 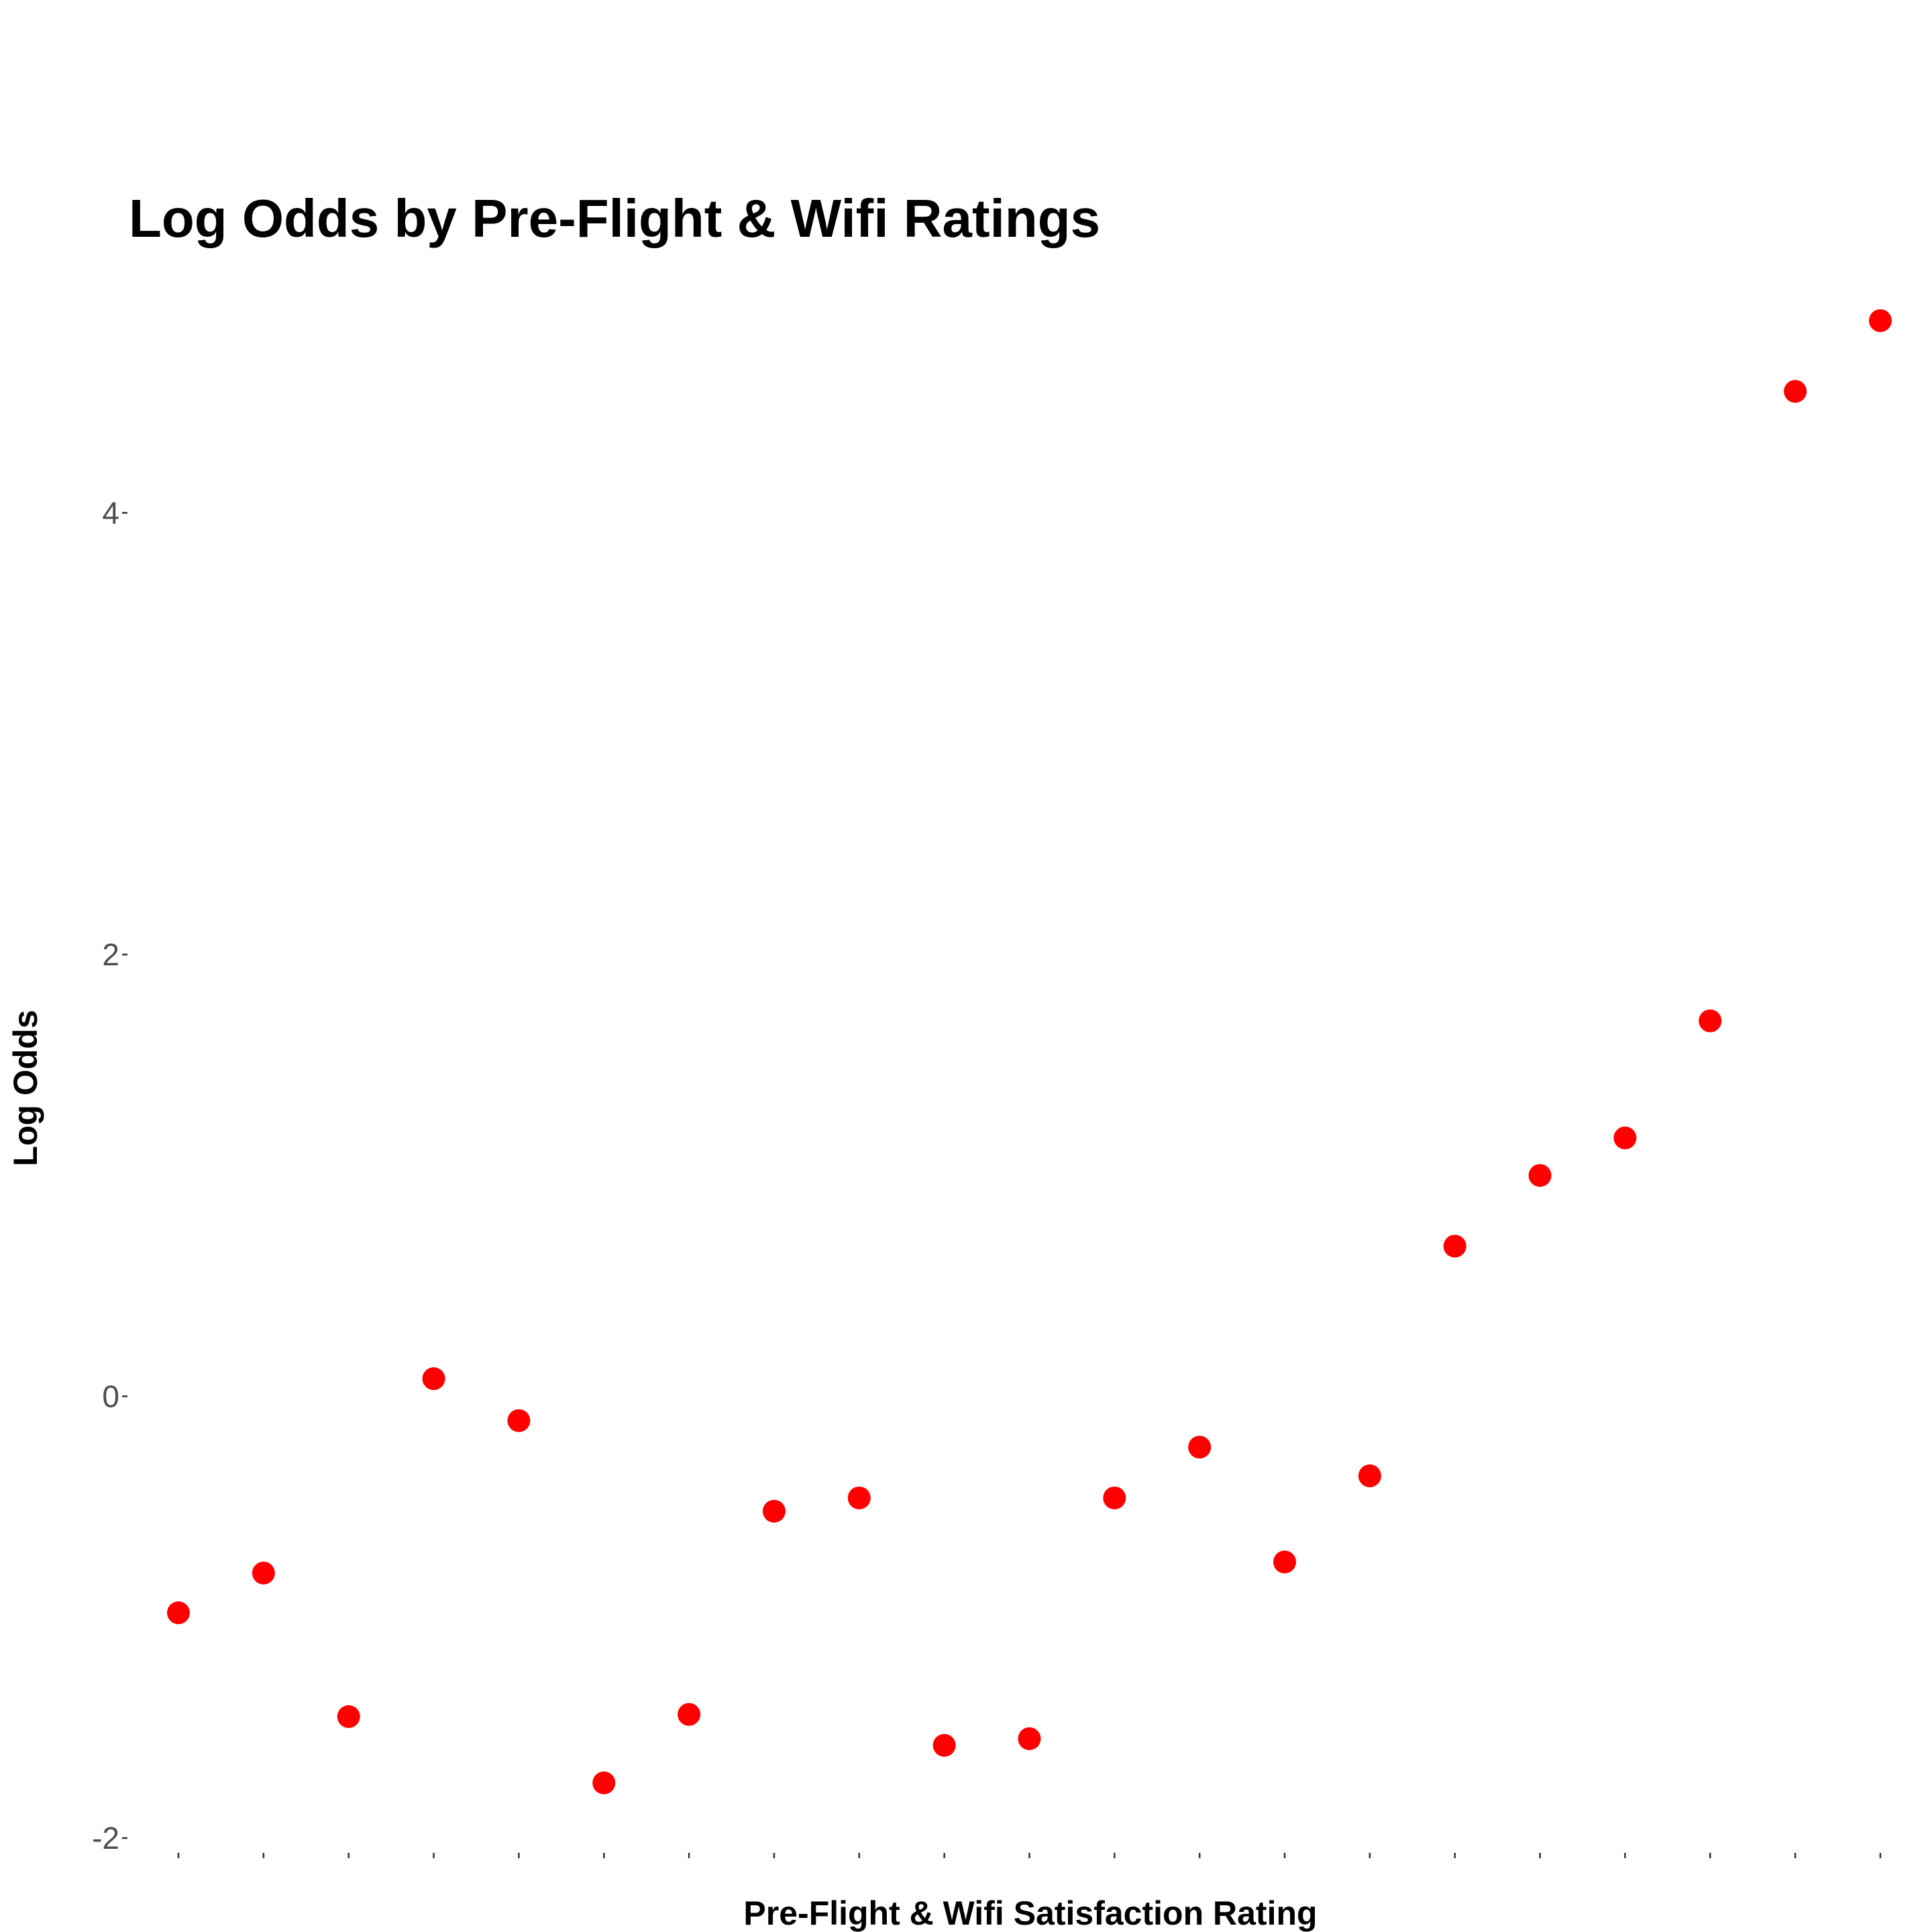 What do you see at coordinates (25, 1088) in the screenshot?
I see `y-axis-label: Log Odds` at bounding box center [25, 1088].